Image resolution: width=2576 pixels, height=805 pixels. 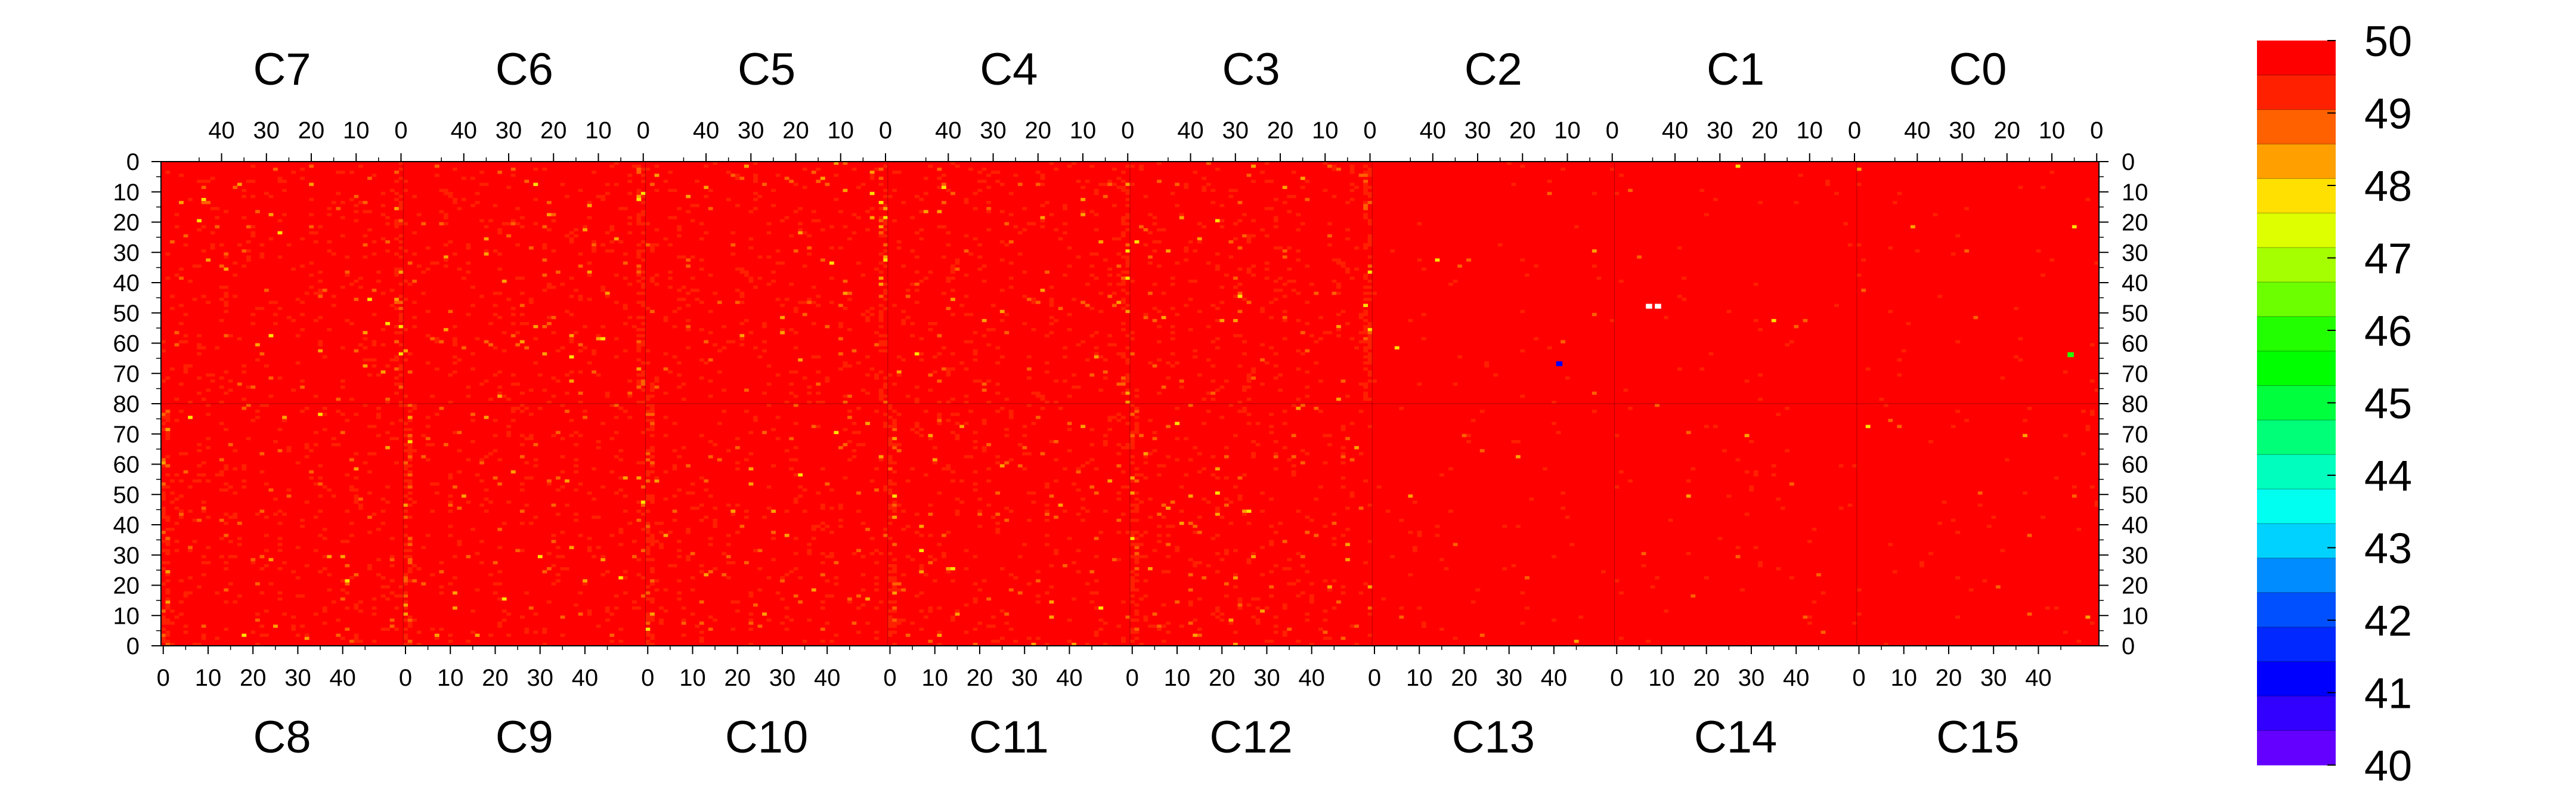 I want to click on left-tick-label: 20, so click(x=126, y=586).